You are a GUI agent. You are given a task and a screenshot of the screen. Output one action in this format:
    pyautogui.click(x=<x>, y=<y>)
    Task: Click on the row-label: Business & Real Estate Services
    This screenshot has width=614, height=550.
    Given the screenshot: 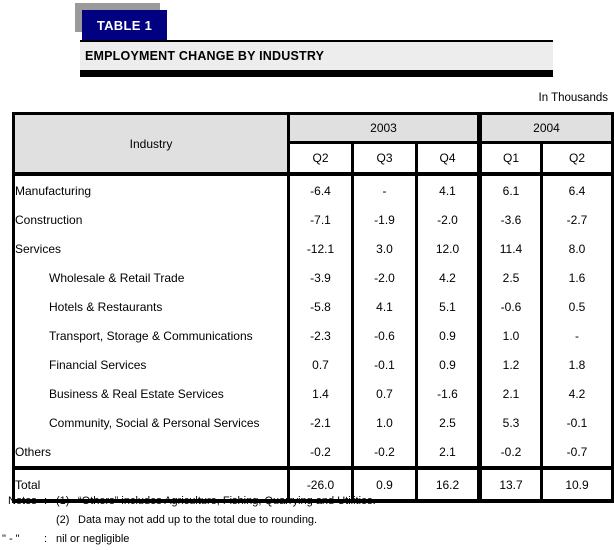 What is the action you would take?
    pyautogui.click(x=151, y=393)
    